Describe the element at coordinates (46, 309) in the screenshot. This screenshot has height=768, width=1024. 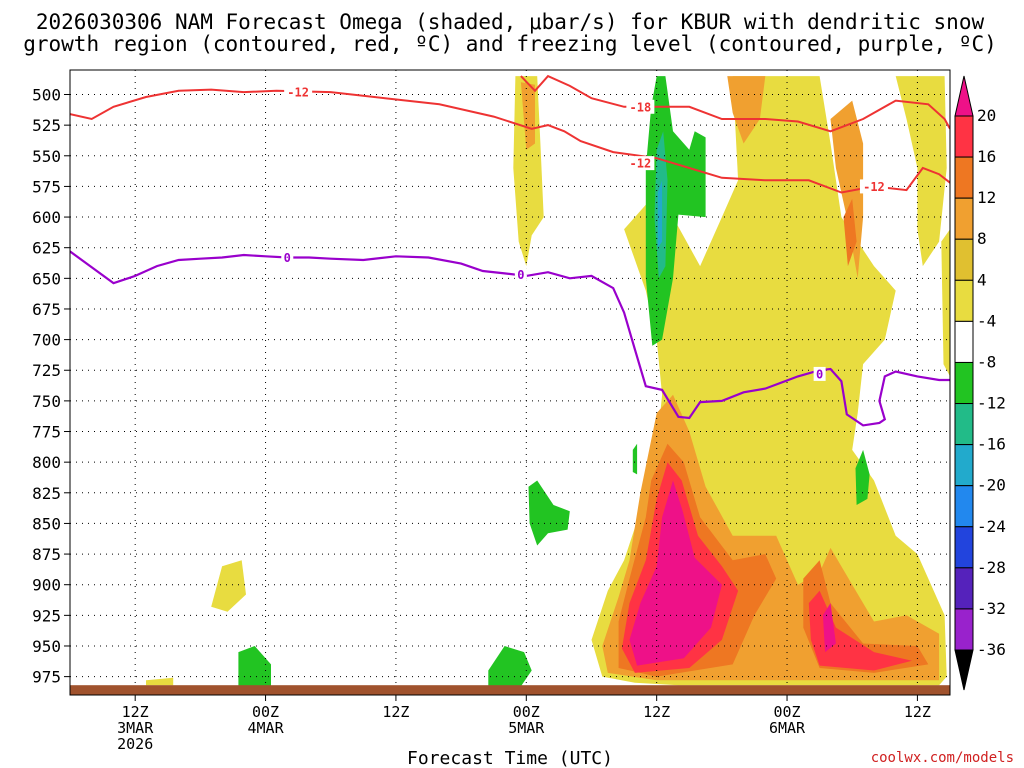
I see `y-tick-label-675: 675` at that location.